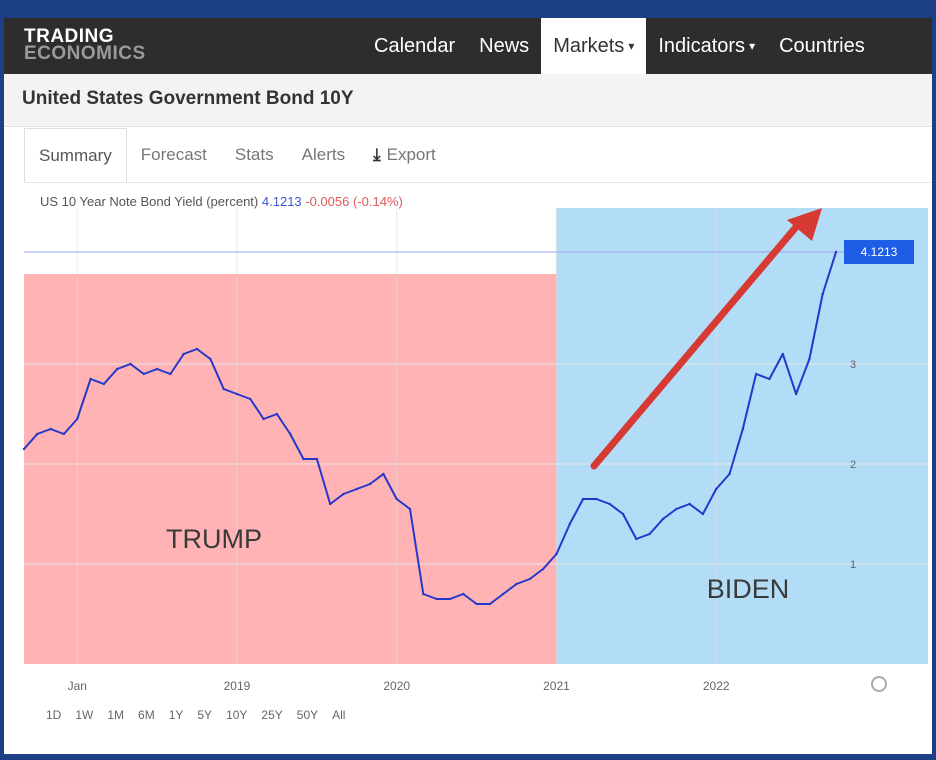 The image size is (936, 760). Describe the element at coordinates (702, 45) in the screenshot. I see `nav-item-label: Indicators` at that location.